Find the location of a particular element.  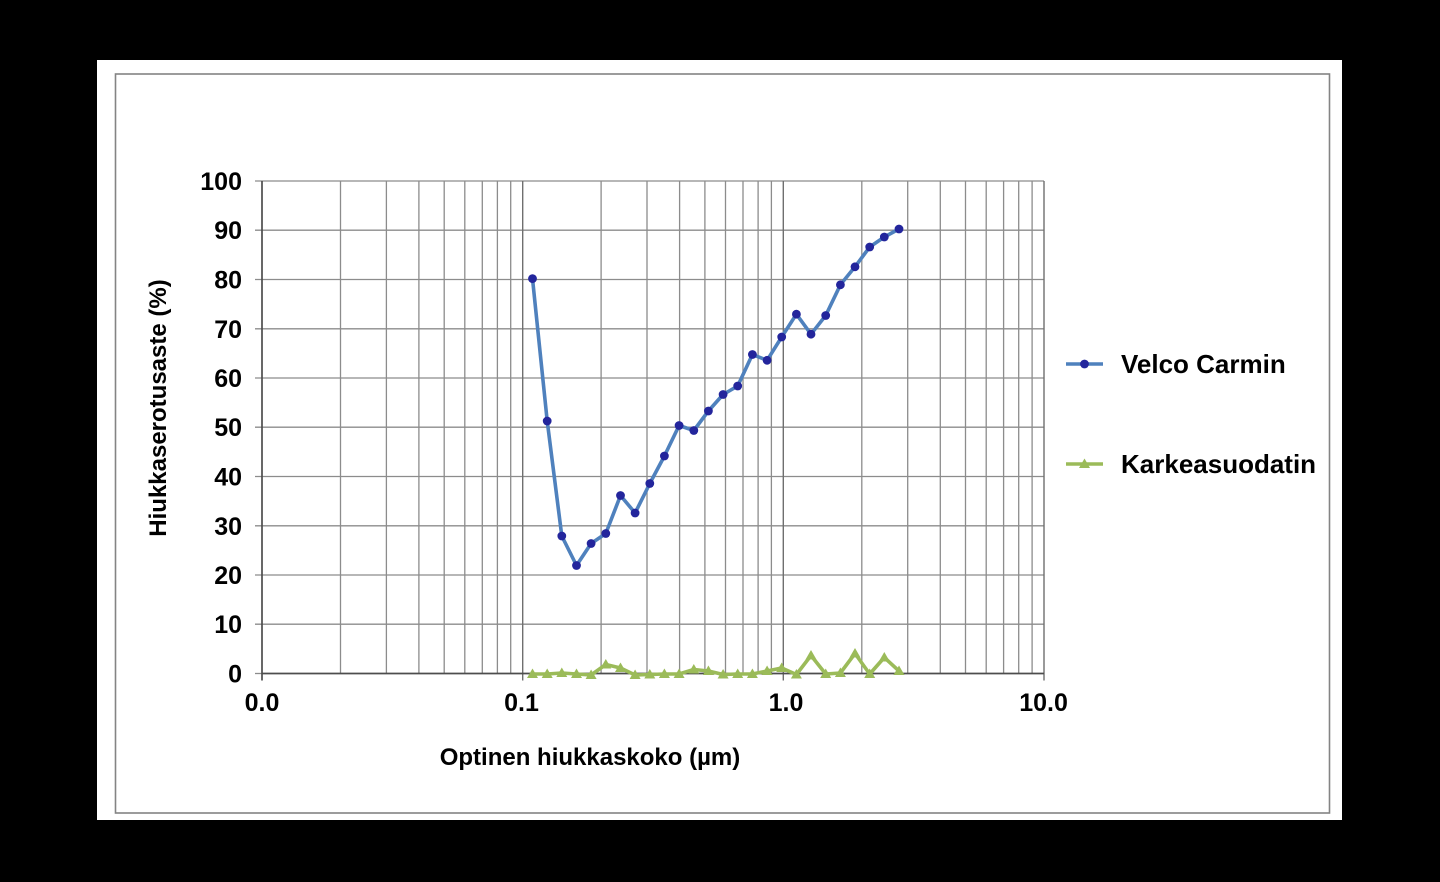

svg-text: Velco Carmin is located at coordinates (1203, 364).